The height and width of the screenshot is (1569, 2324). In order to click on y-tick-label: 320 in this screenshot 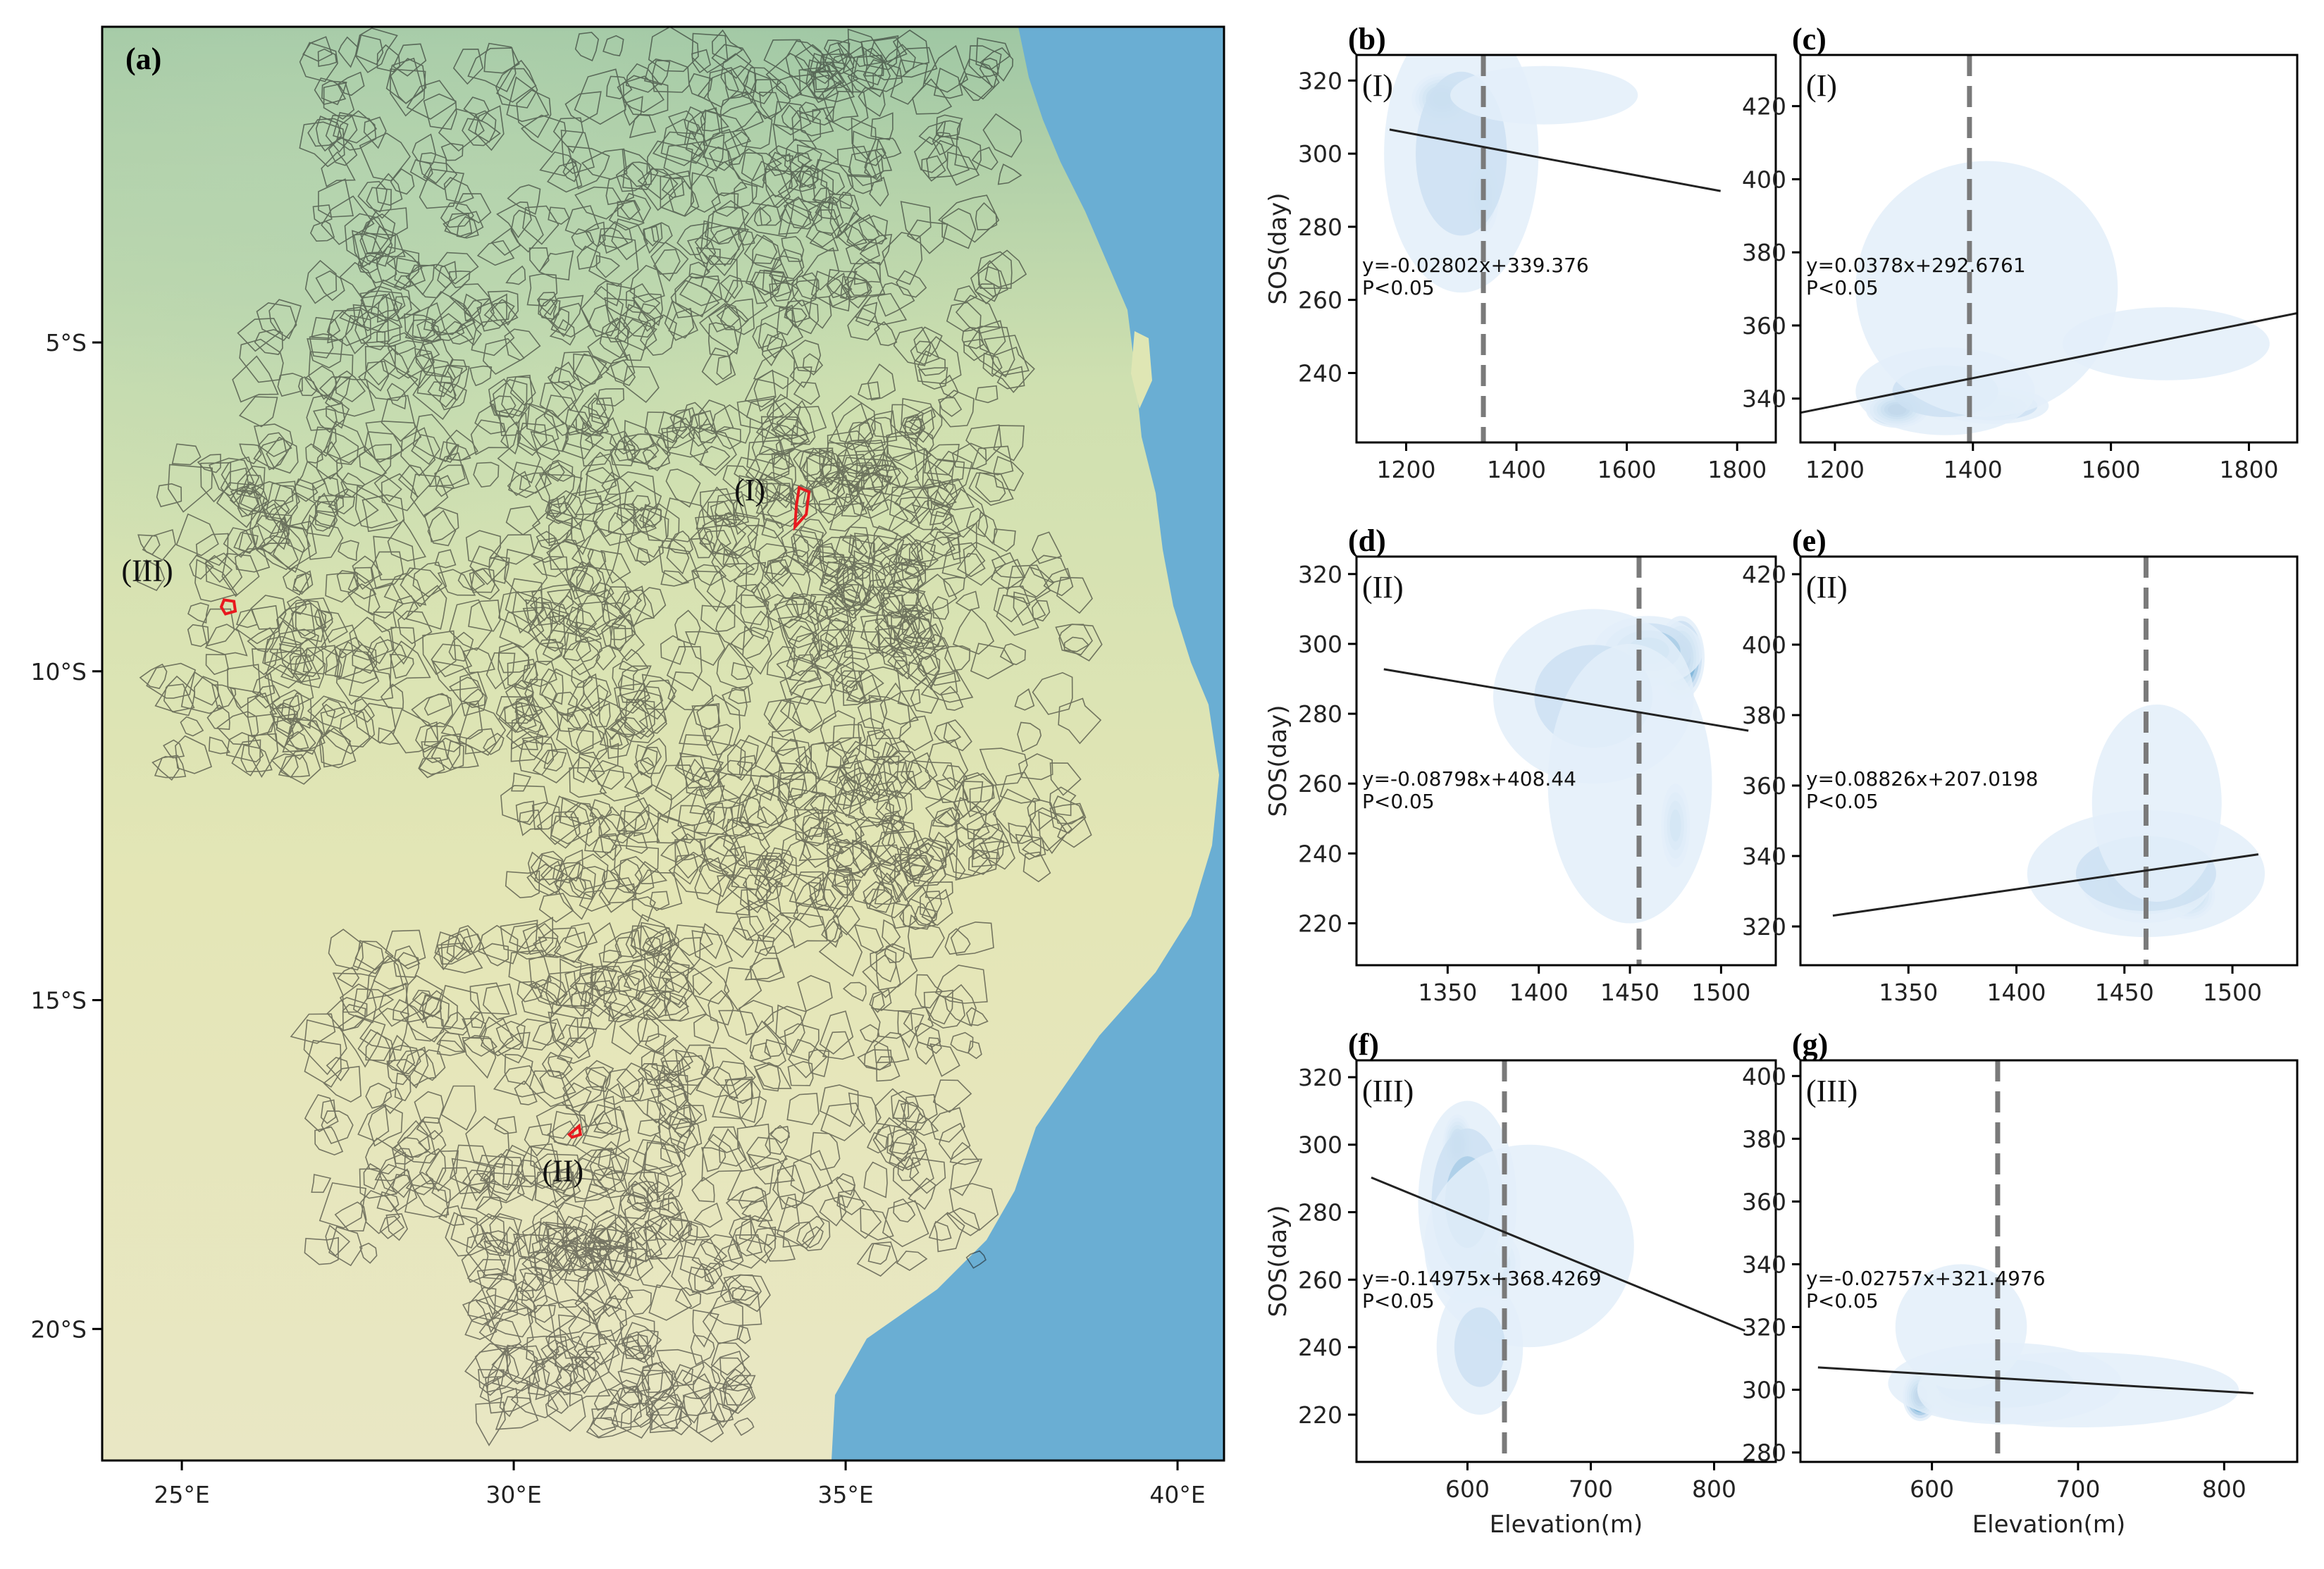, I will do `click(1764, 927)`.